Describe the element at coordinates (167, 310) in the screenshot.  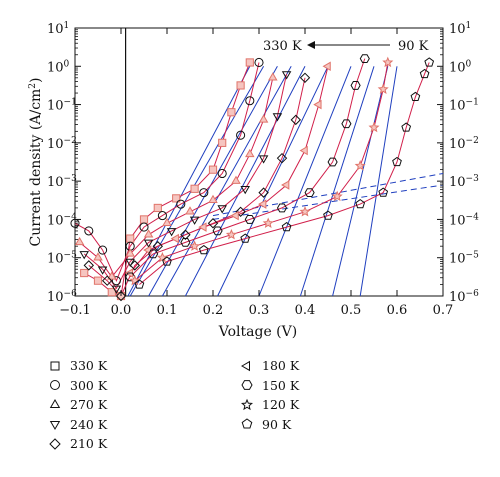
I see `x-tick-label: 0.1` at that location.